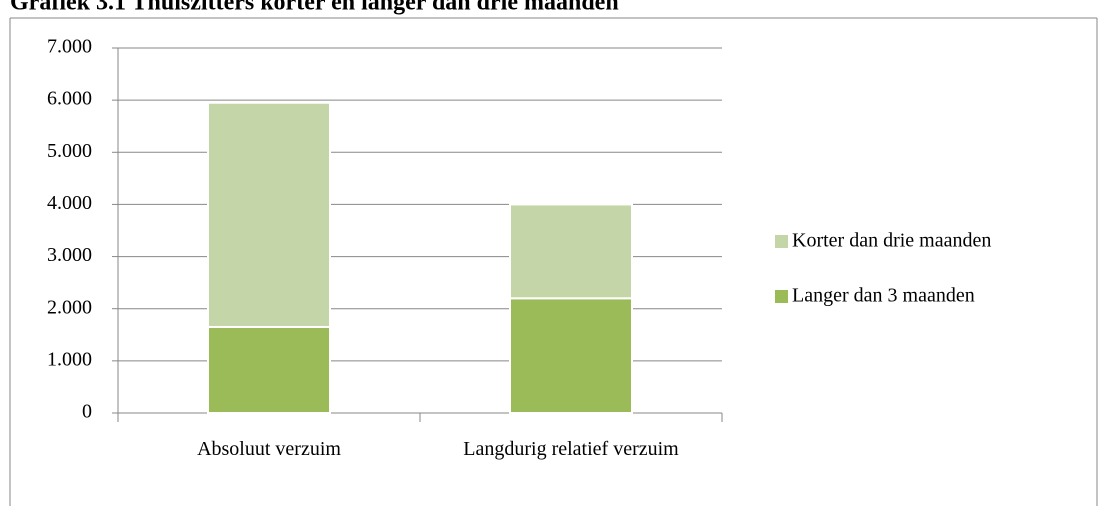 Image resolution: width=1100 pixels, height=506 pixels. What do you see at coordinates (87, 412) in the screenshot?
I see `y-tick-label: 0` at bounding box center [87, 412].